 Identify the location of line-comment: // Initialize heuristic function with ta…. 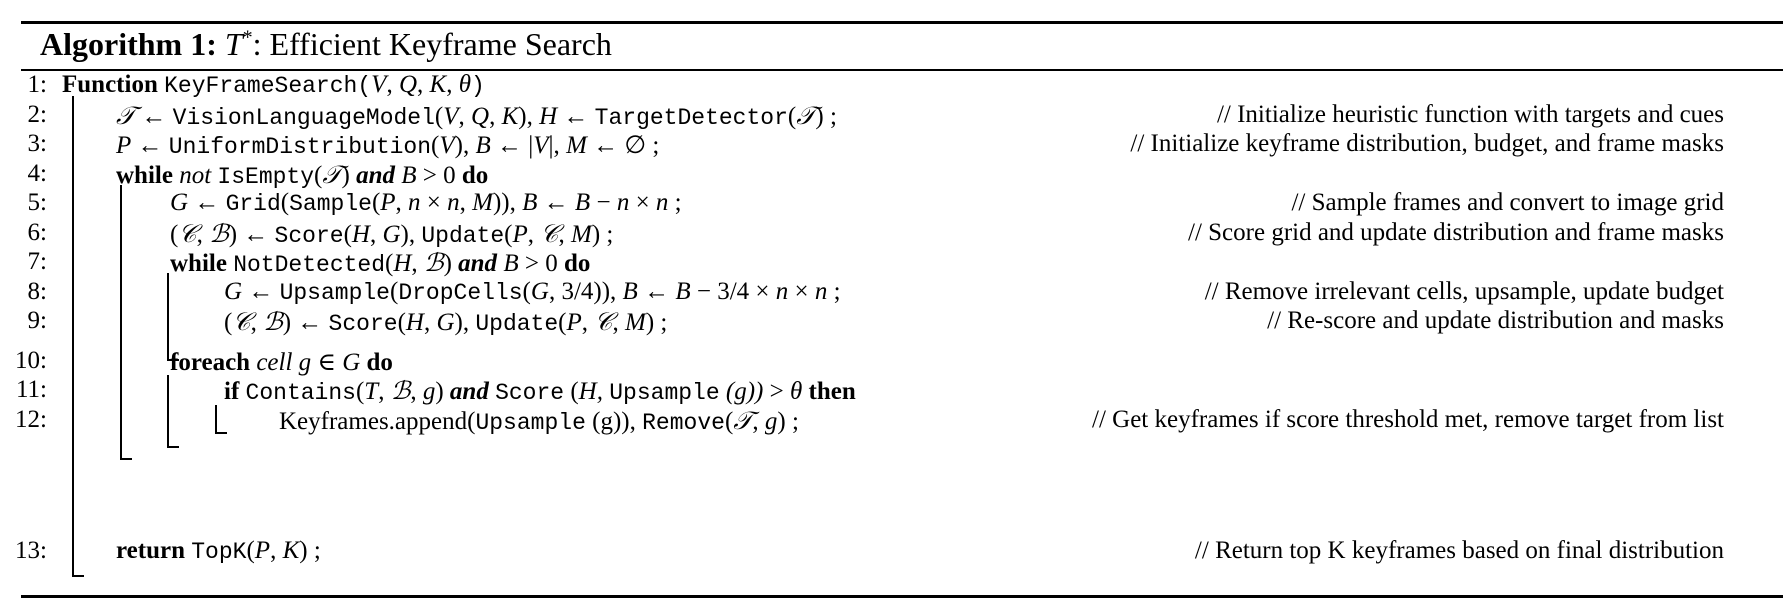
(1470, 114).